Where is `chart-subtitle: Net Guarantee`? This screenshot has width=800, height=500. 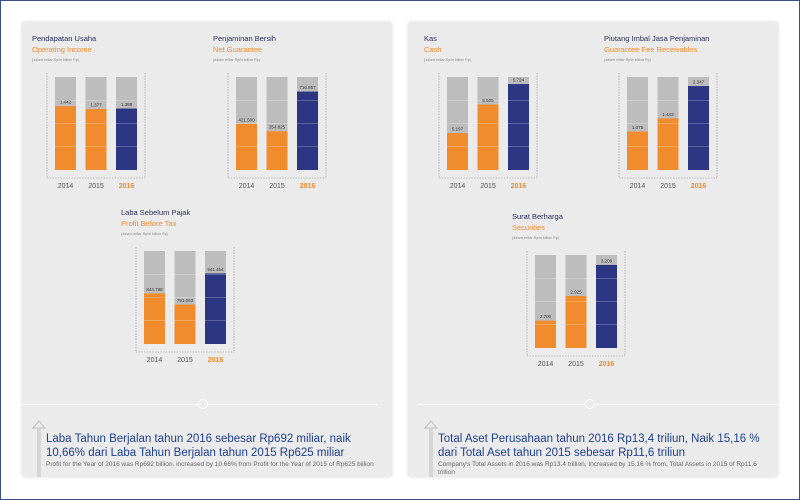 chart-subtitle: Net Guarantee is located at coordinates (238, 49).